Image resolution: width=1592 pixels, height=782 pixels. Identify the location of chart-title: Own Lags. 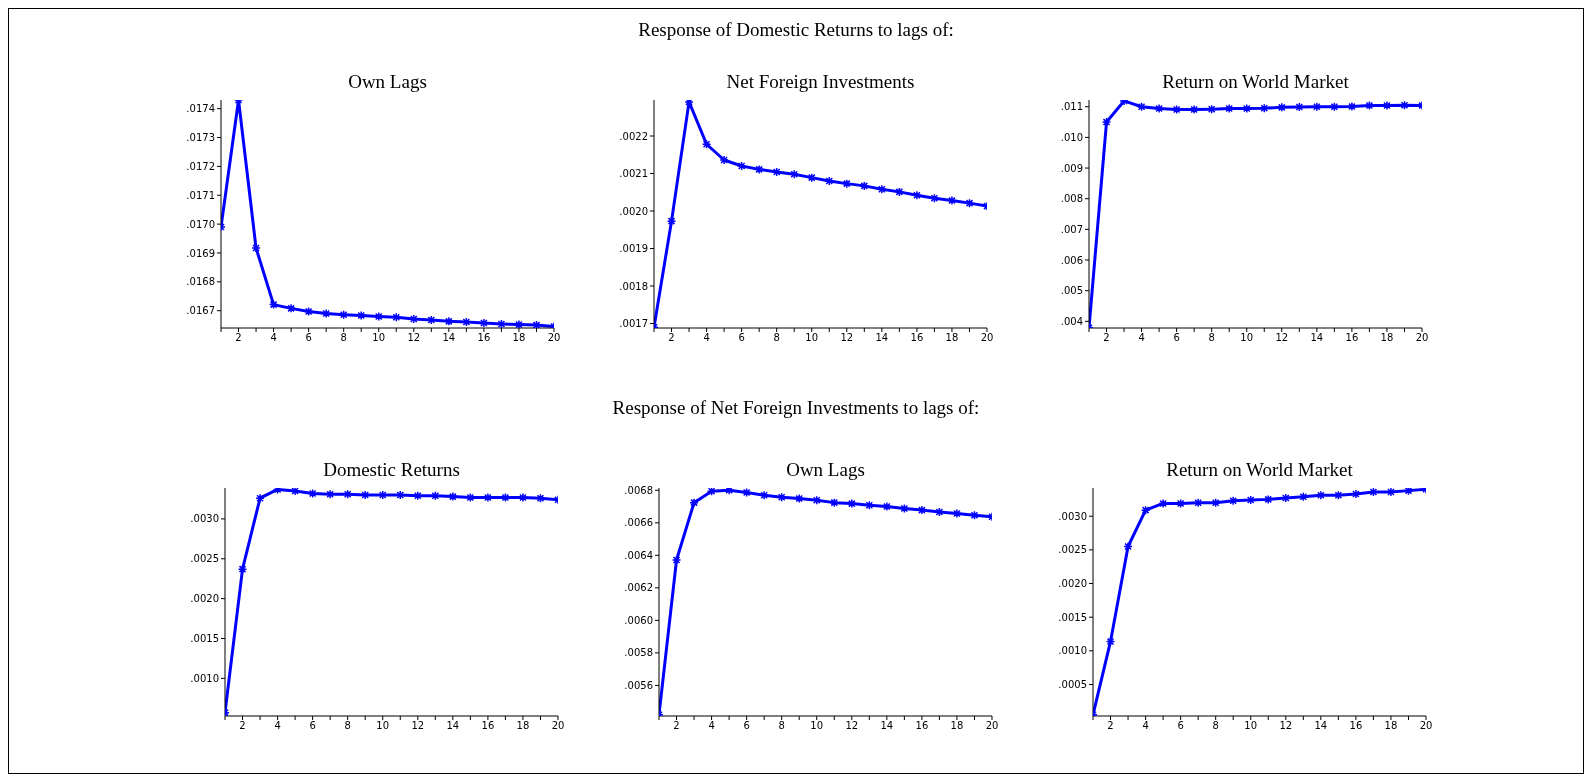
(825, 470).